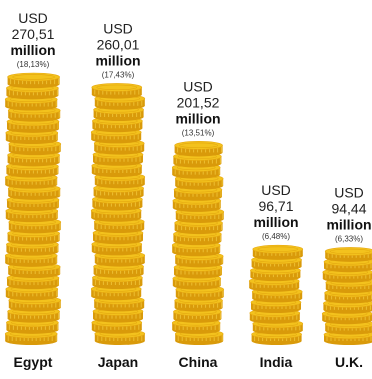  I want to click on coin-stack-china, so click(198, 243).